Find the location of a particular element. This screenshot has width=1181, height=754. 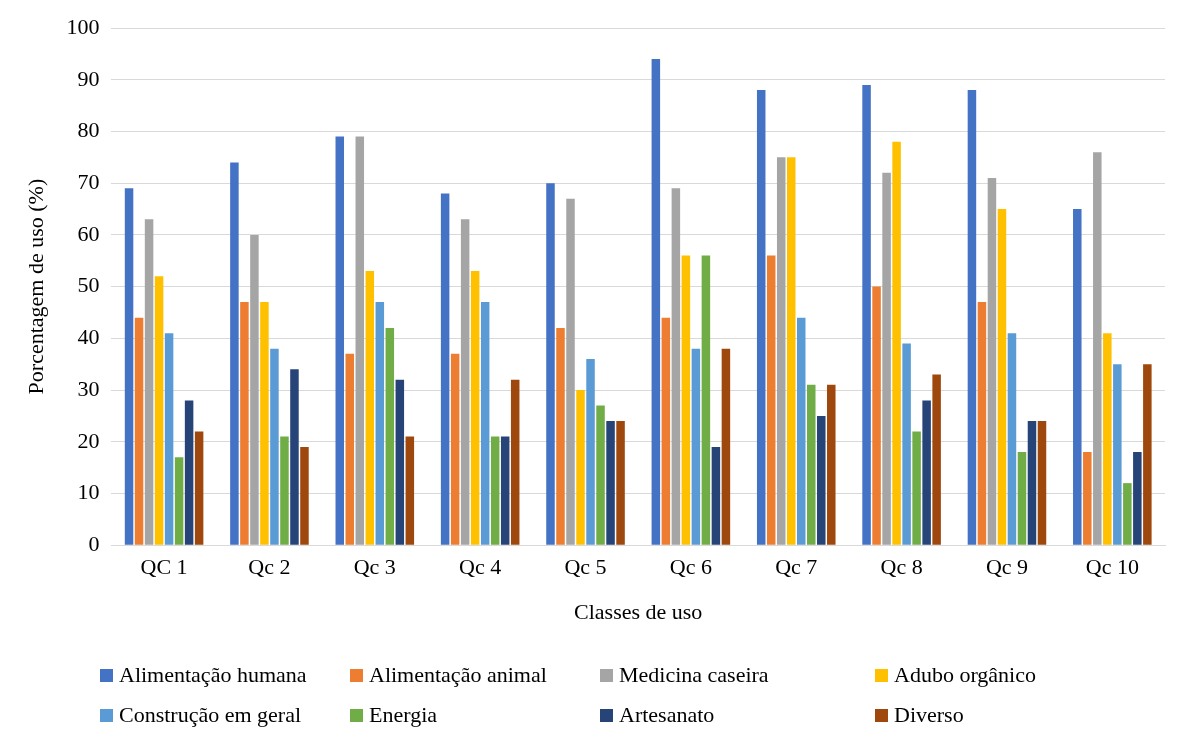

x-tick-label: Qc 9 is located at coordinates (1007, 567).